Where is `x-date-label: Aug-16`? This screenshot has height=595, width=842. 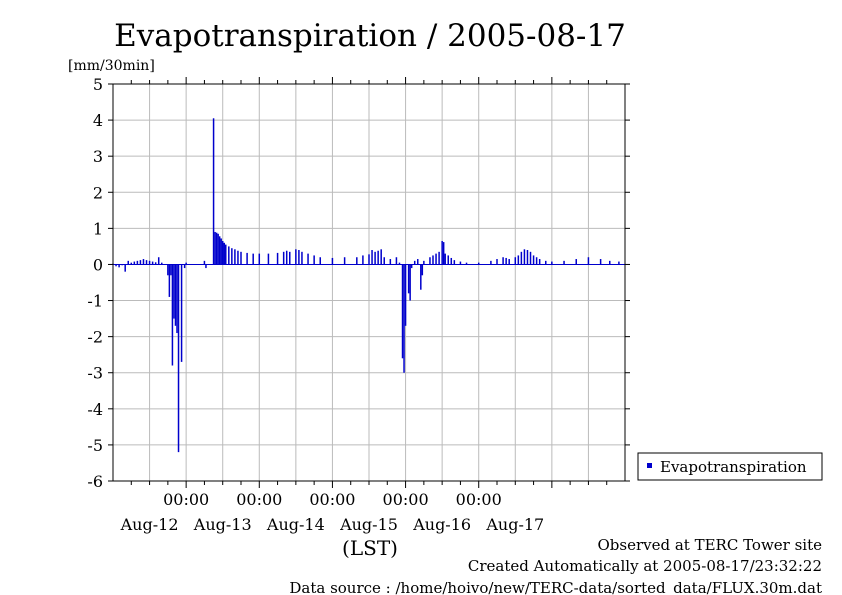
x-date-label: Aug-16 is located at coordinates (441, 524).